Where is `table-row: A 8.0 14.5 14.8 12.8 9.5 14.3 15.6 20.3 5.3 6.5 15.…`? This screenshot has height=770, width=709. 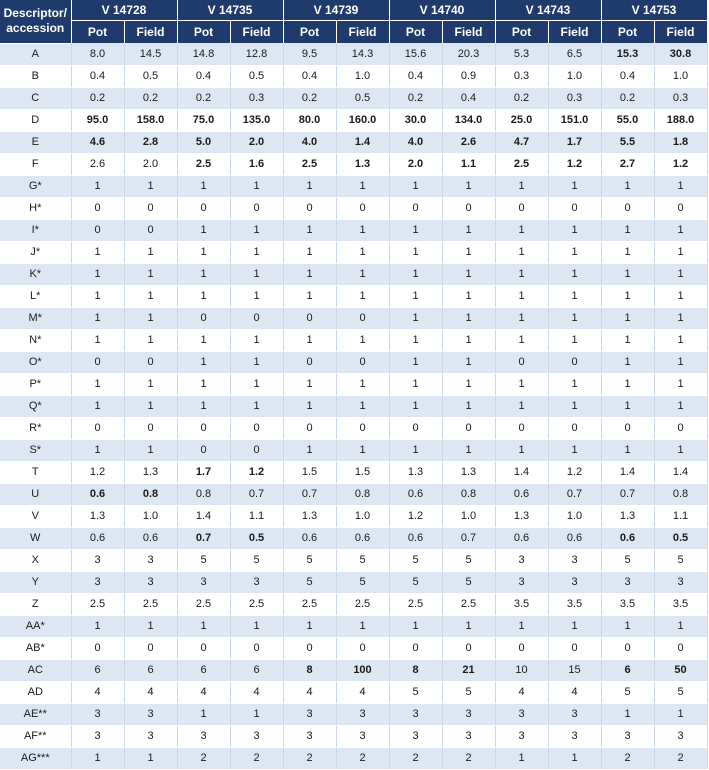 table-row: A 8.0 14.5 14.8 12.8 9.5 14.3 15.6 20.3 5.3 6.5 15.… is located at coordinates (354, 54).